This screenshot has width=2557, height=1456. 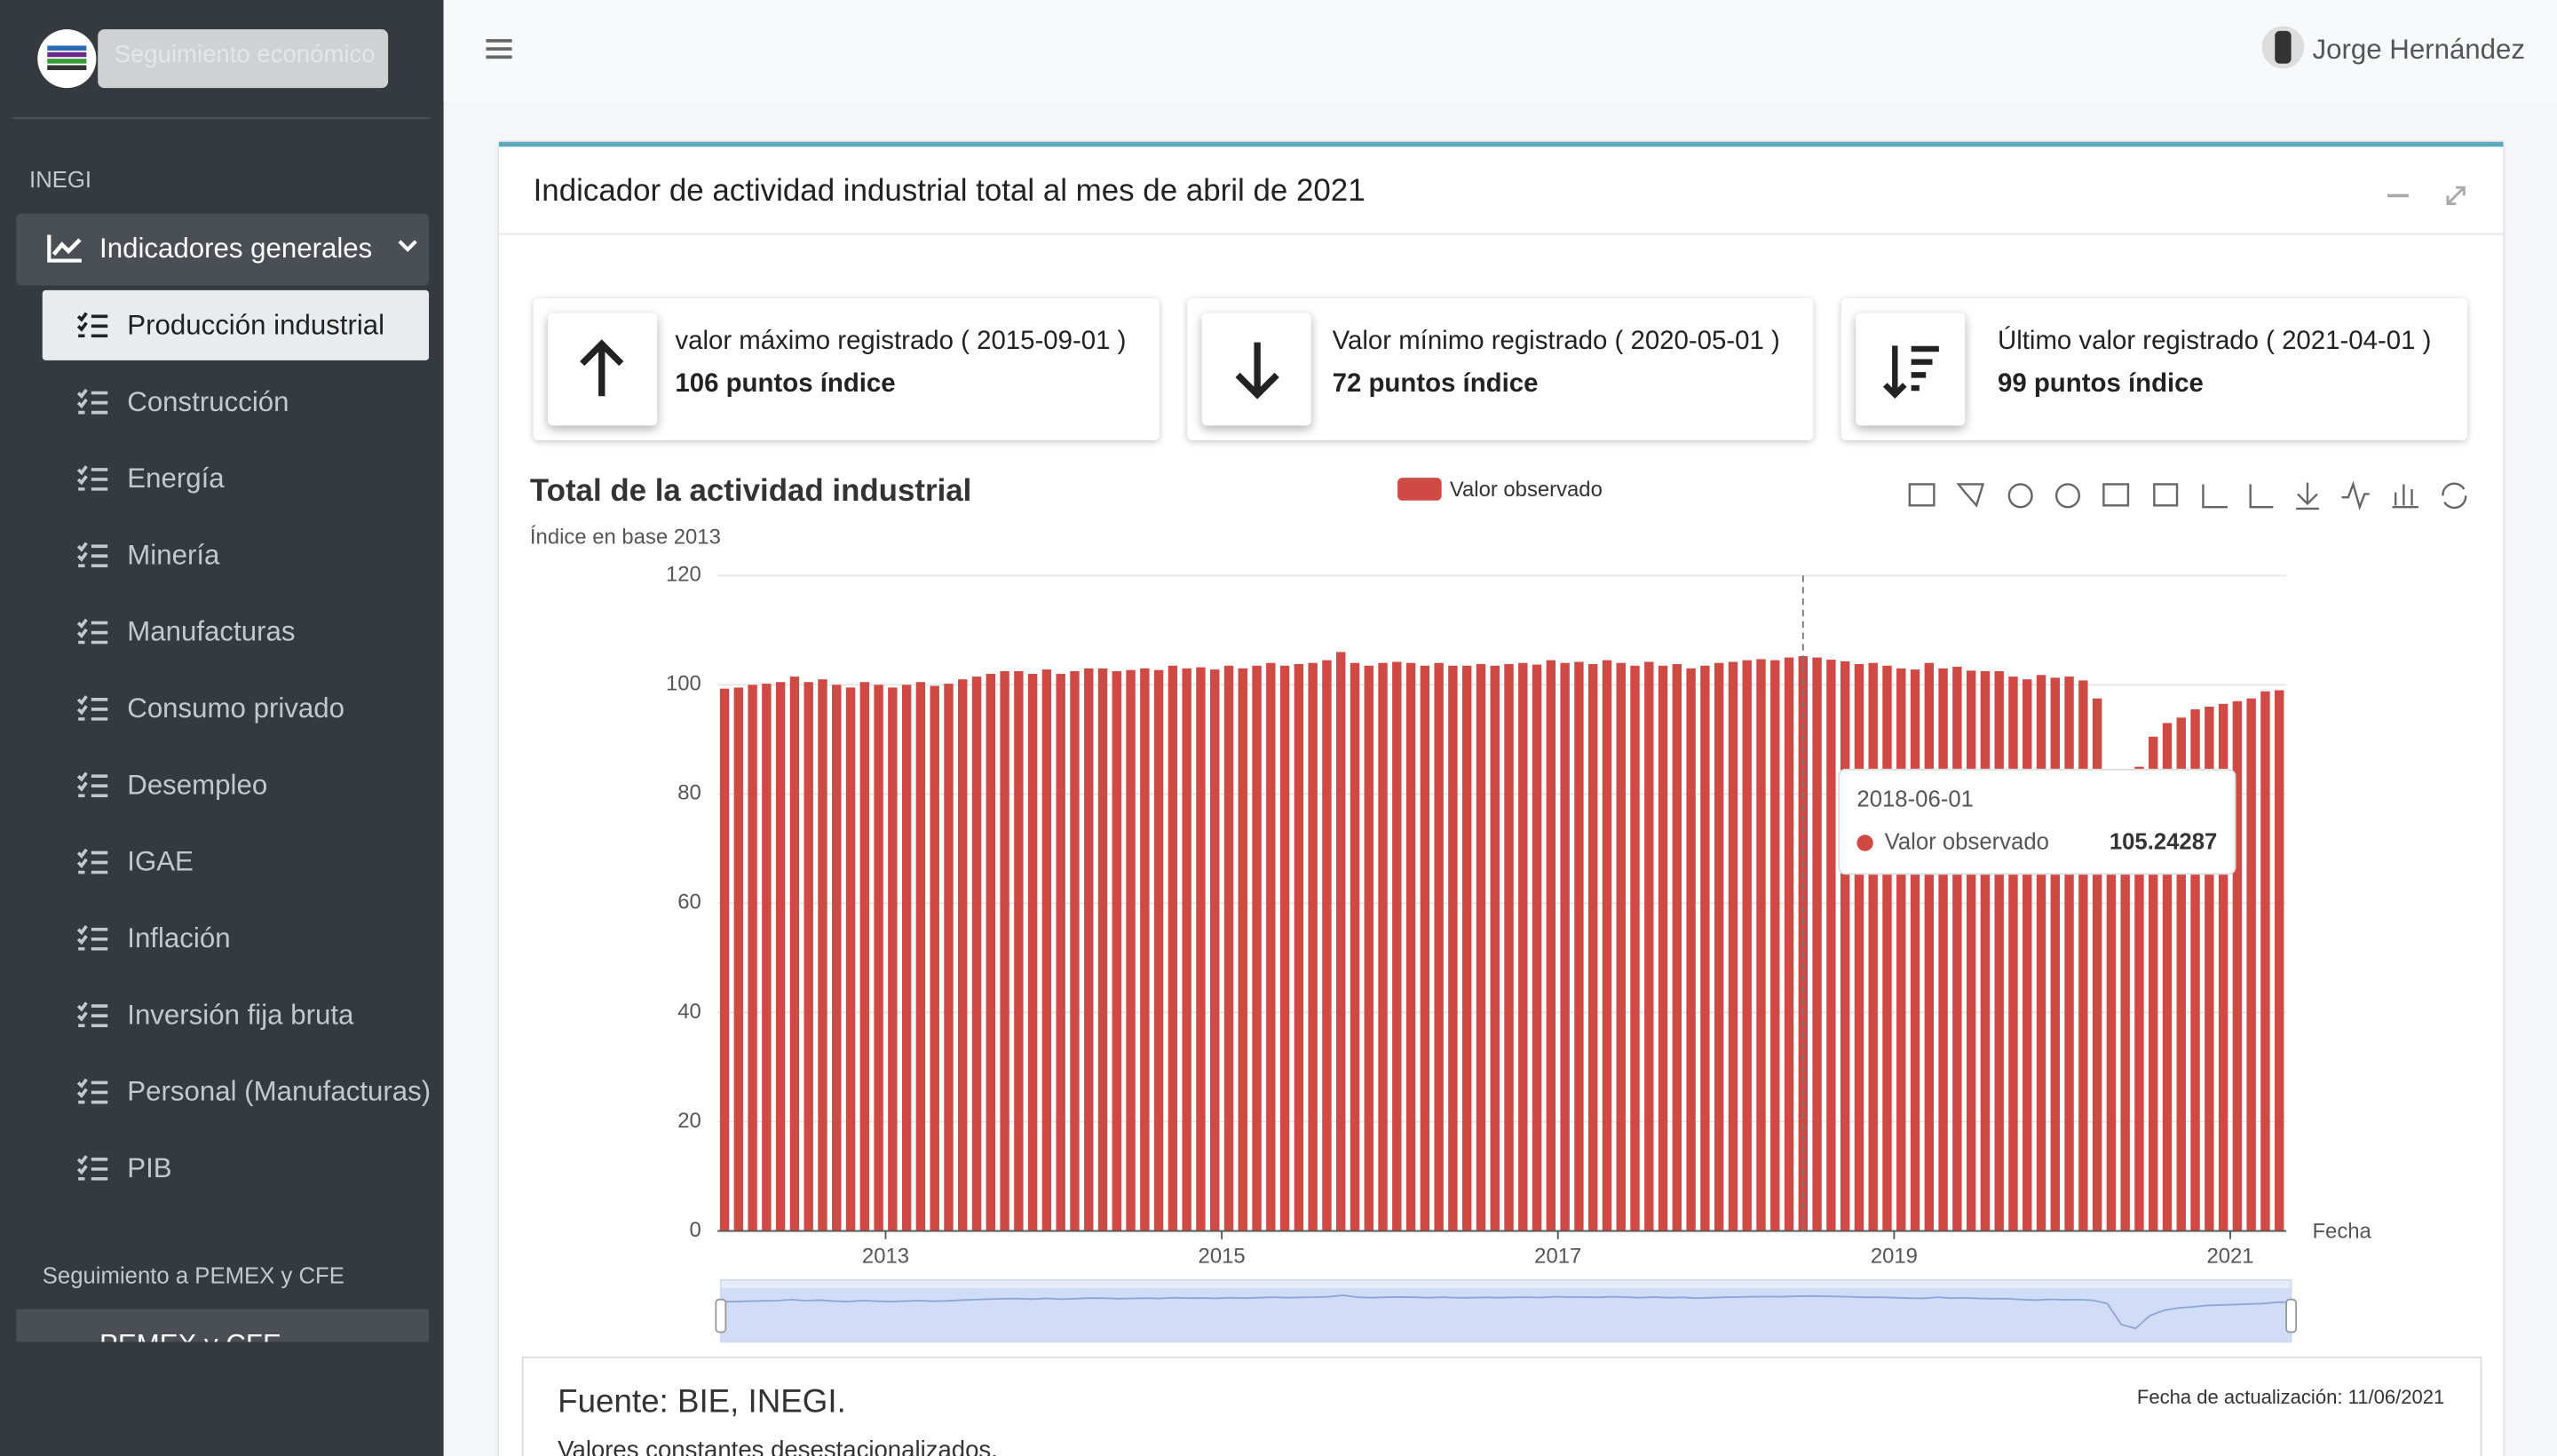 What do you see at coordinates (149, 1168) in the screenshot?
I see `nav-item-label: PIB` at bounding box center [149, 1168].